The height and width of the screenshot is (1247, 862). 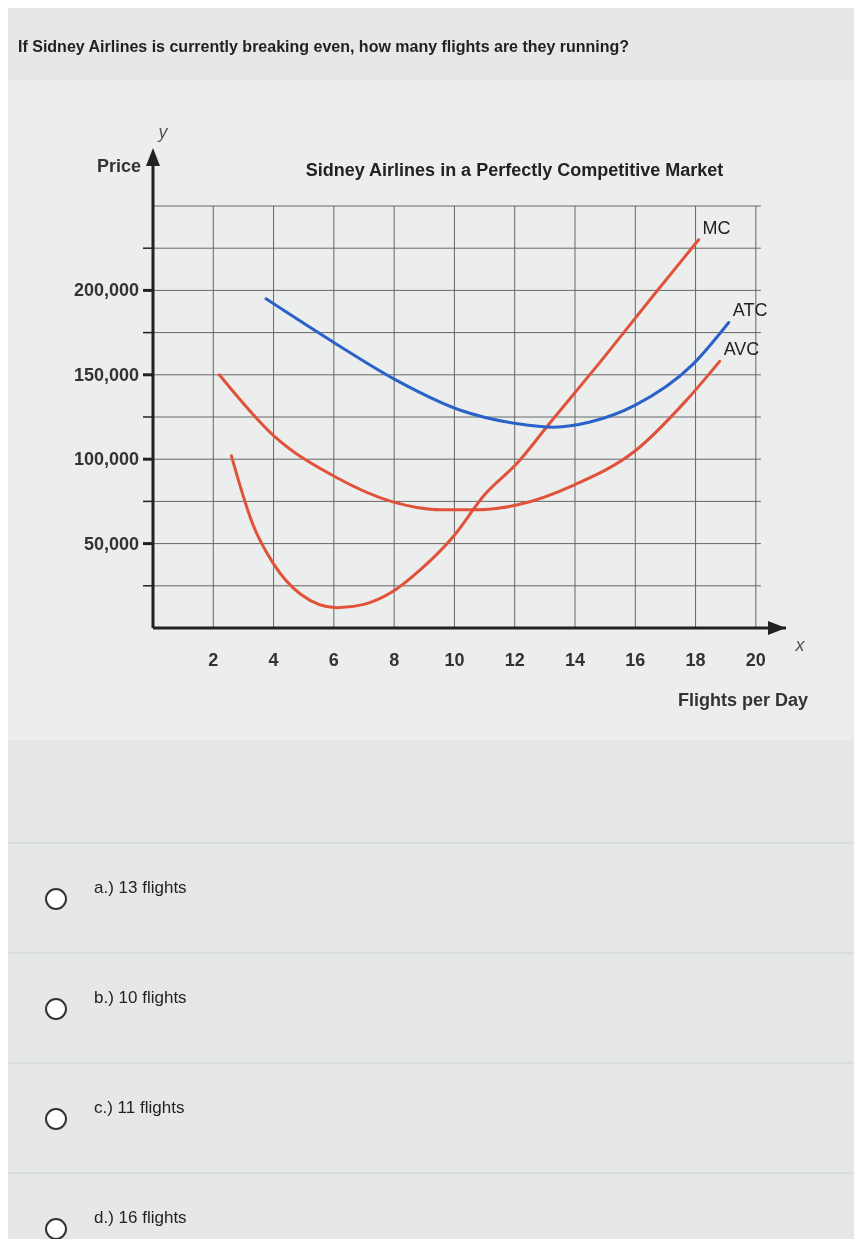 I want to click on x-tick-label: 18, so click(x=695, y=660).